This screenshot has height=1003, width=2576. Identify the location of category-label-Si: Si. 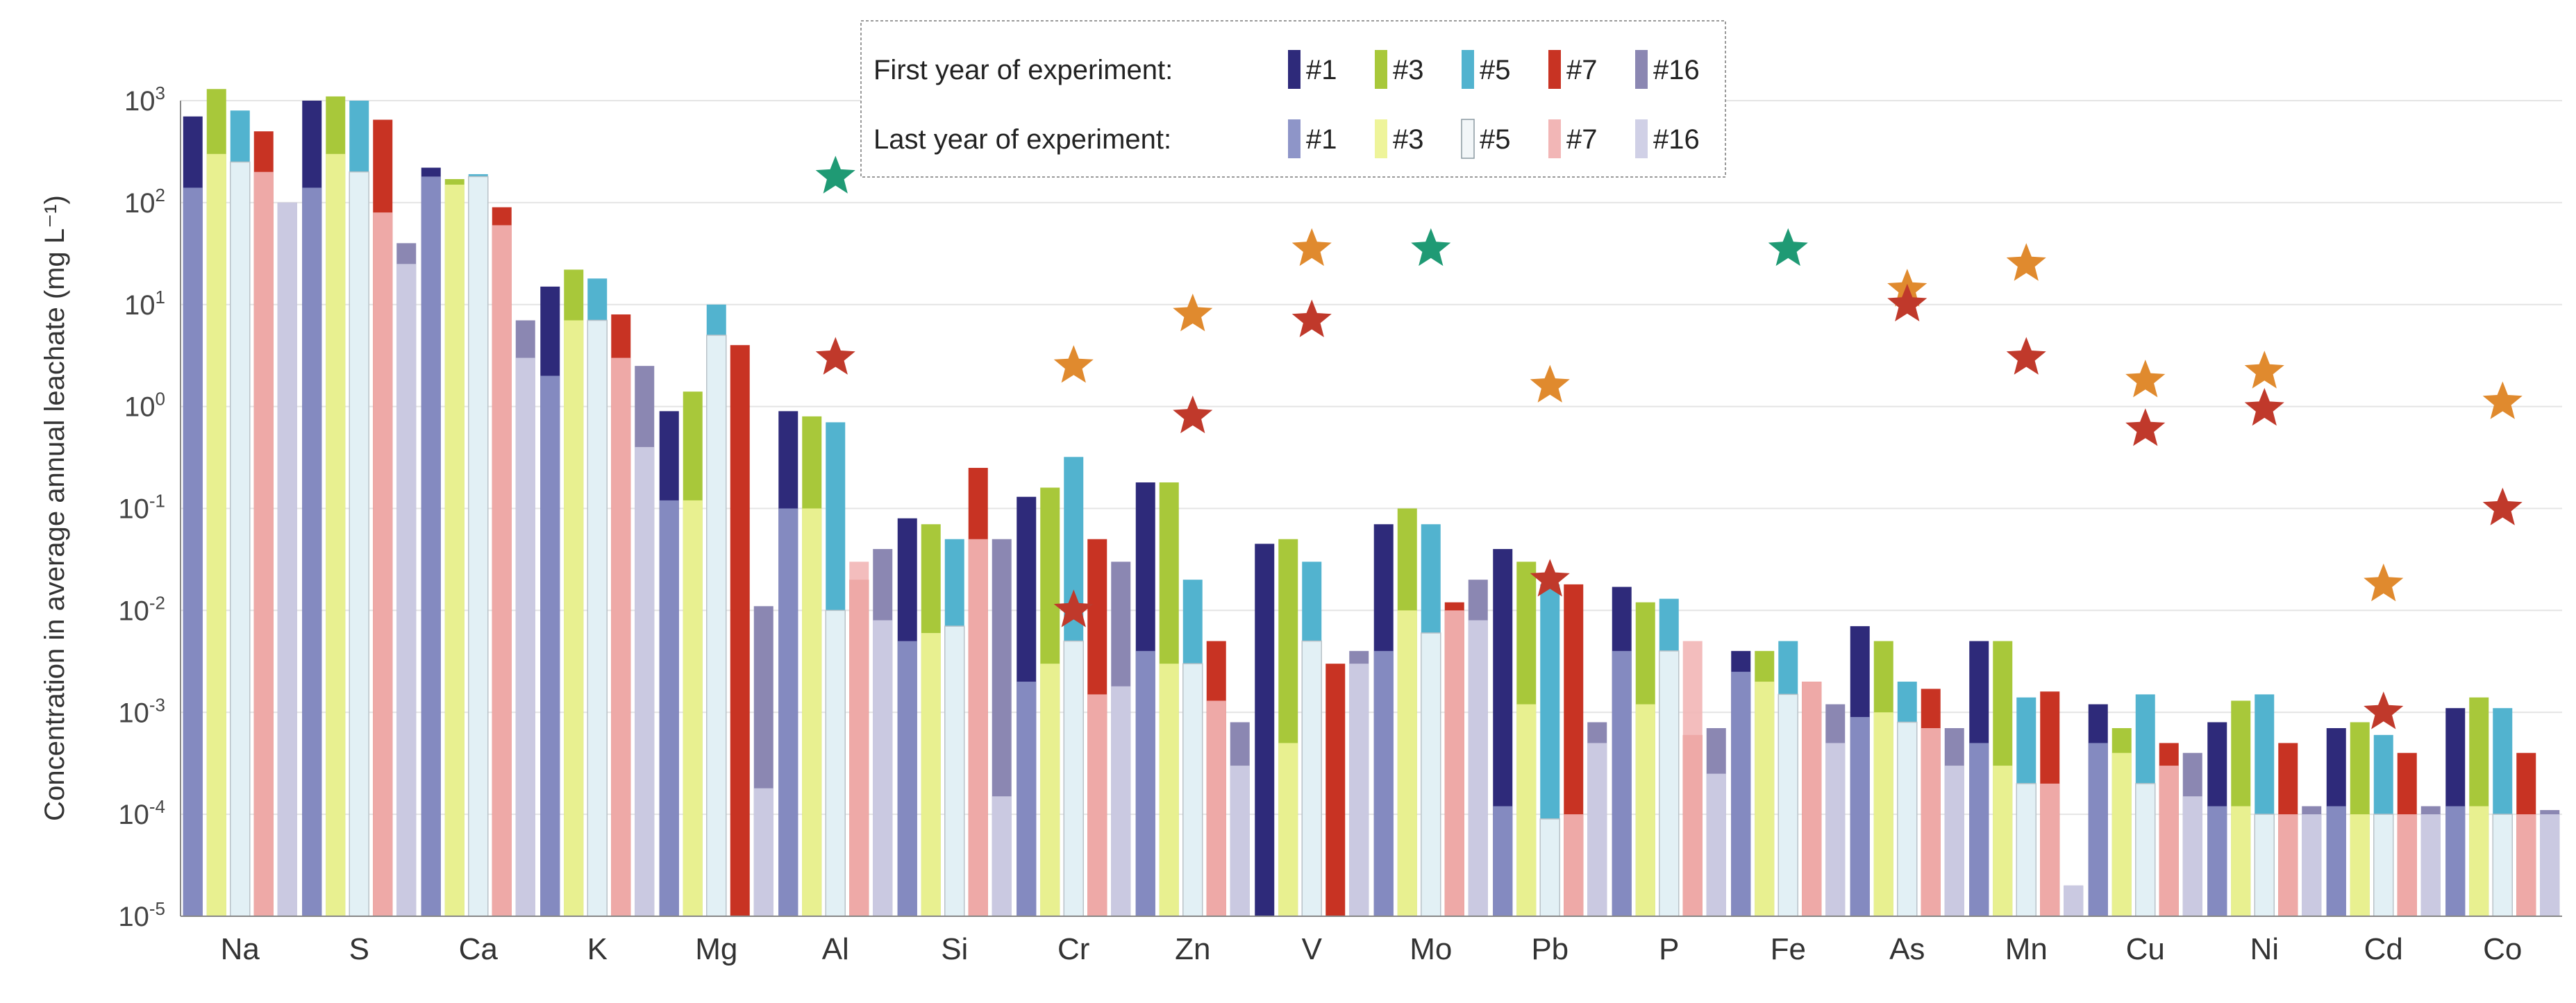
(954, 949).